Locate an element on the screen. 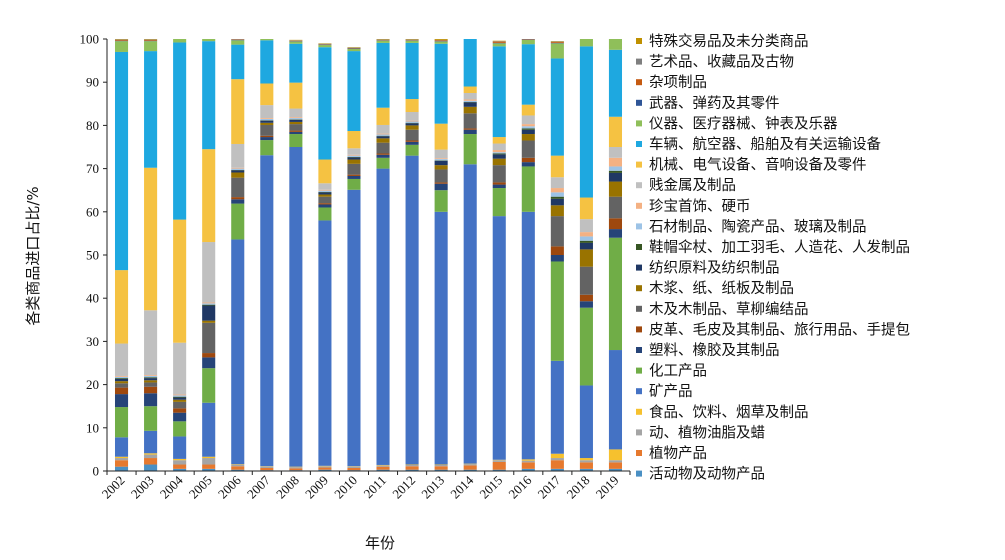 The width and height of the screenshot is (1005, 560). y-tick-label: 0 is located at coordinates (96, 471).